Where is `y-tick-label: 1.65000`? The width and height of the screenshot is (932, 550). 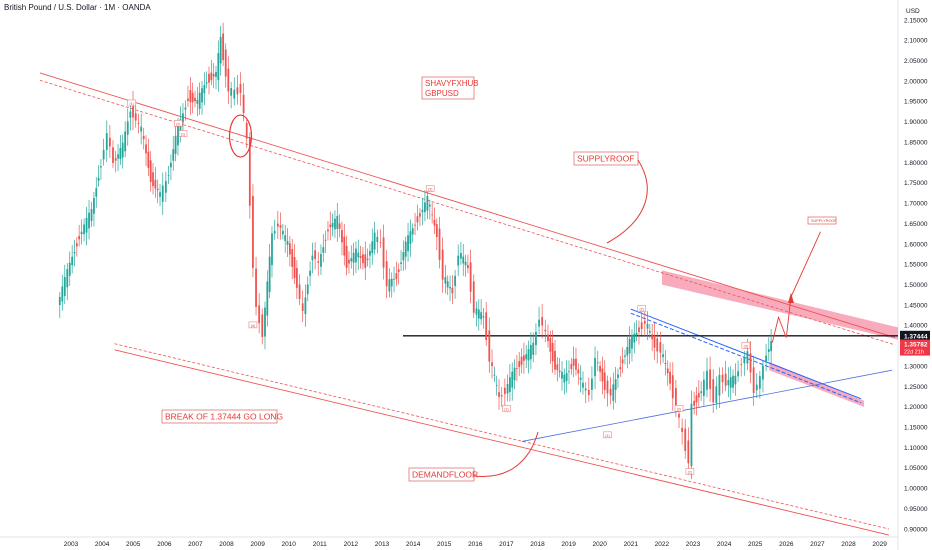 y-tick-label: 1.65000 is located at coordinates (916, 224).